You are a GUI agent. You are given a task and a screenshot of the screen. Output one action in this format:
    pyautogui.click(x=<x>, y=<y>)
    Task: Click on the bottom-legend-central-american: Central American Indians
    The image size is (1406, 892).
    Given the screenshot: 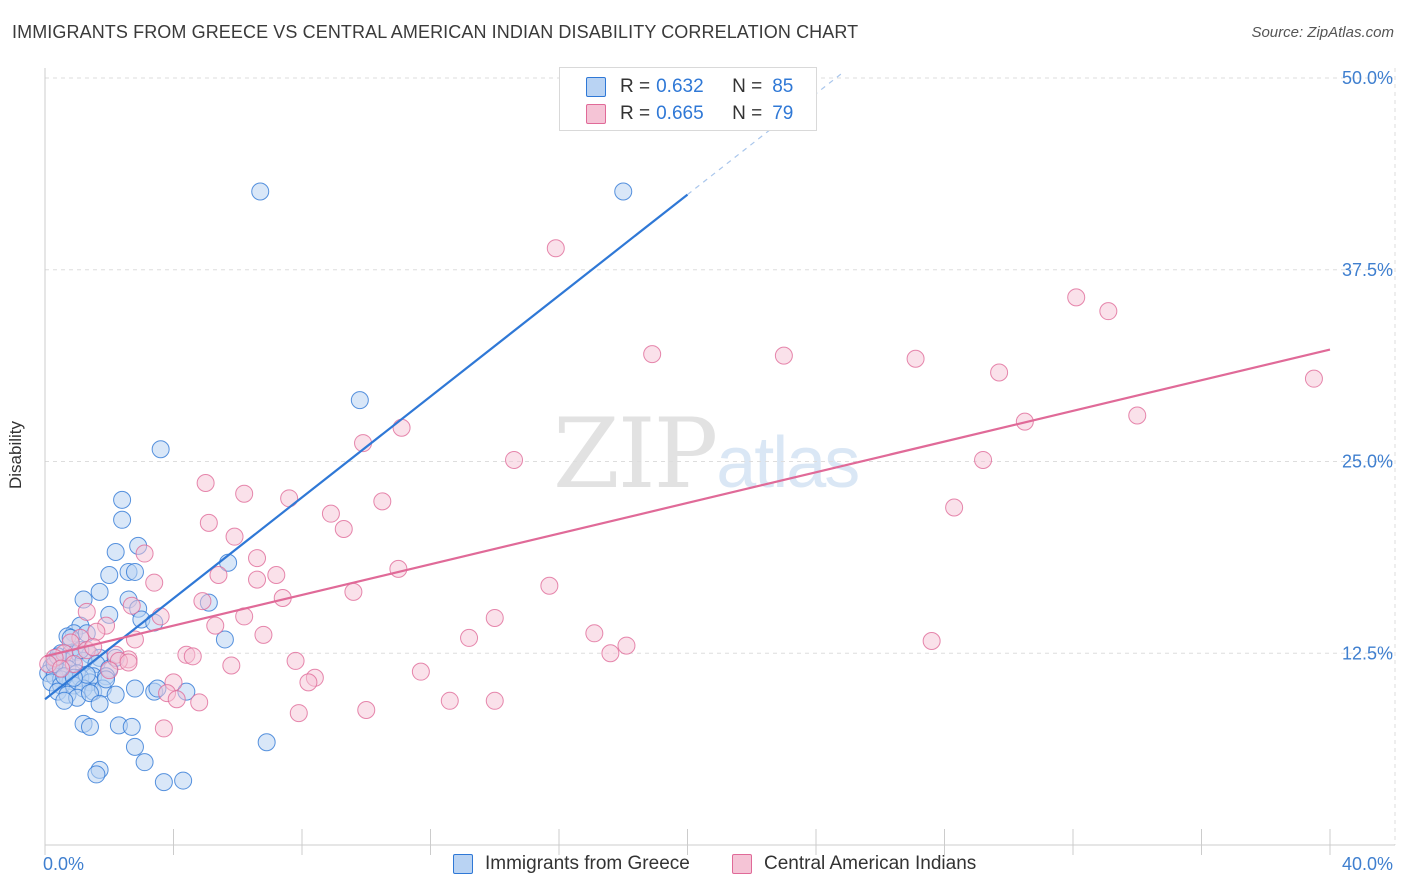 What is the action you would take?
    pyautogui.click(x=854, y=864)
    